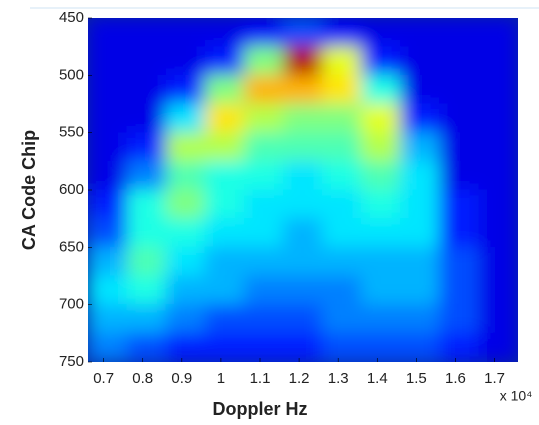 The width and height of the screenshot is (539, 425). What do you see at coordinates (103, 378) in the screenshot?
I see `x-tick-label: 0.7` at bounding box center [103, 378].